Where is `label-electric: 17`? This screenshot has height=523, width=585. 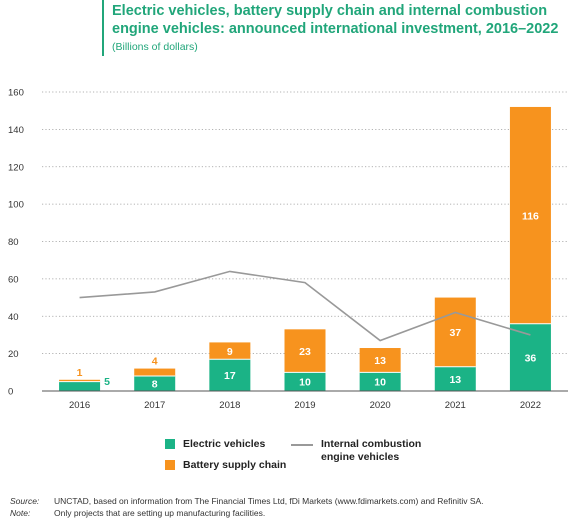 label-electric: 17 is located at coordinates (230, 376).